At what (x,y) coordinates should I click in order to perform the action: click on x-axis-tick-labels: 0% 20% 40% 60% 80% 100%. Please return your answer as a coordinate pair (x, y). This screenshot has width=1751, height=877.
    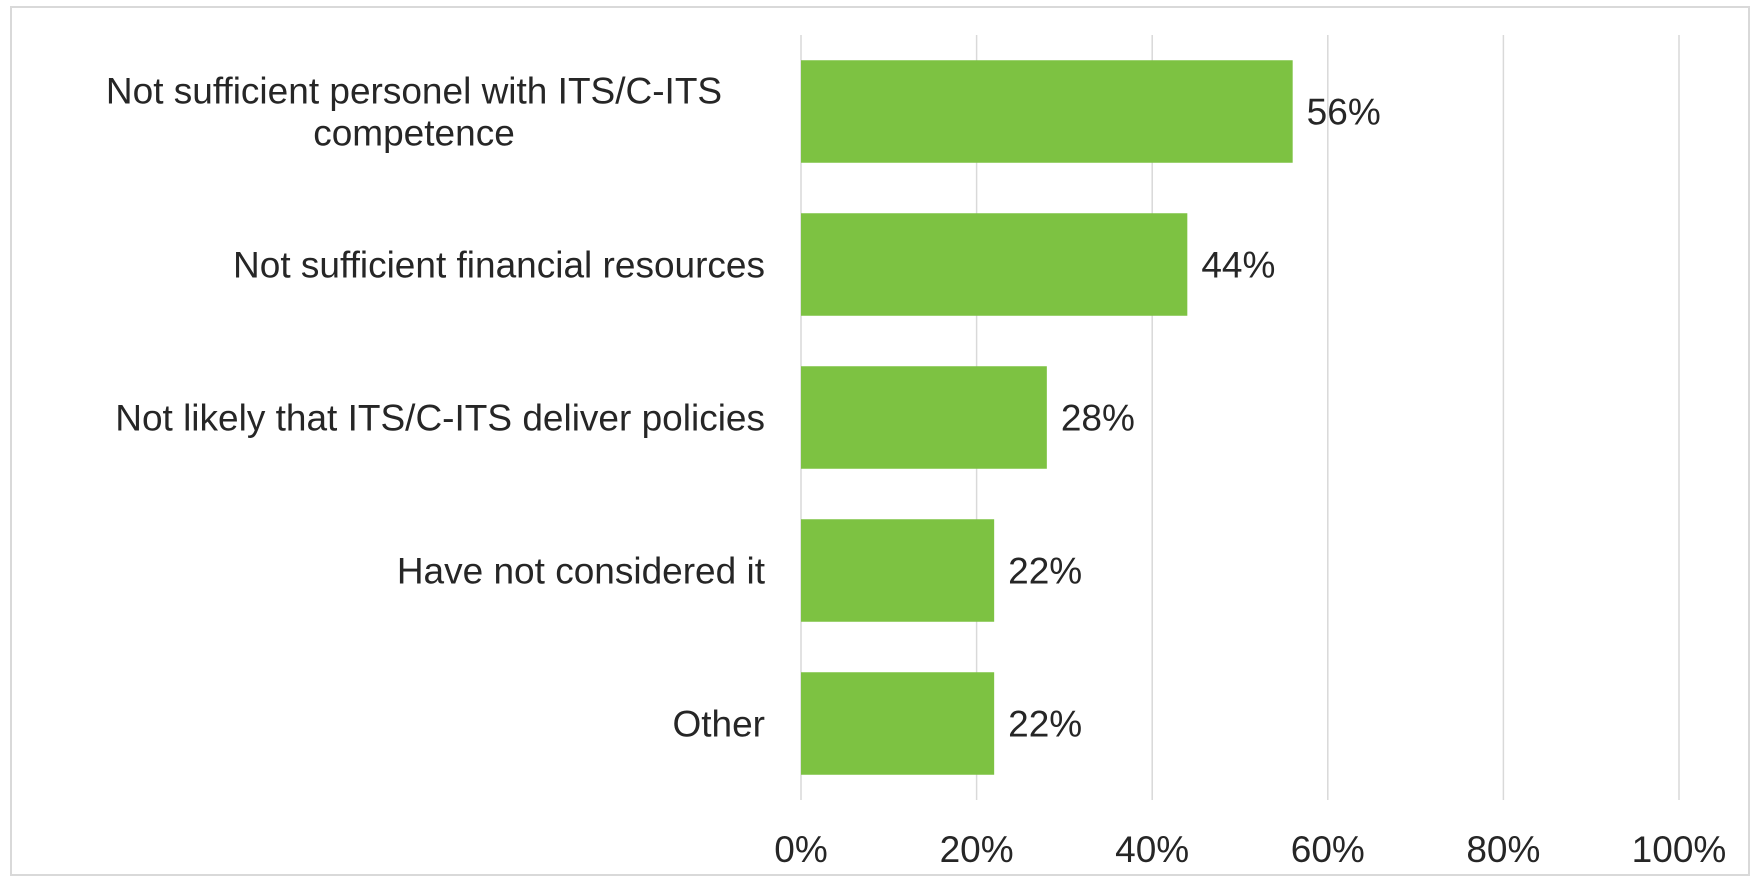
    Looking at the image, I should click on (1250, 849).